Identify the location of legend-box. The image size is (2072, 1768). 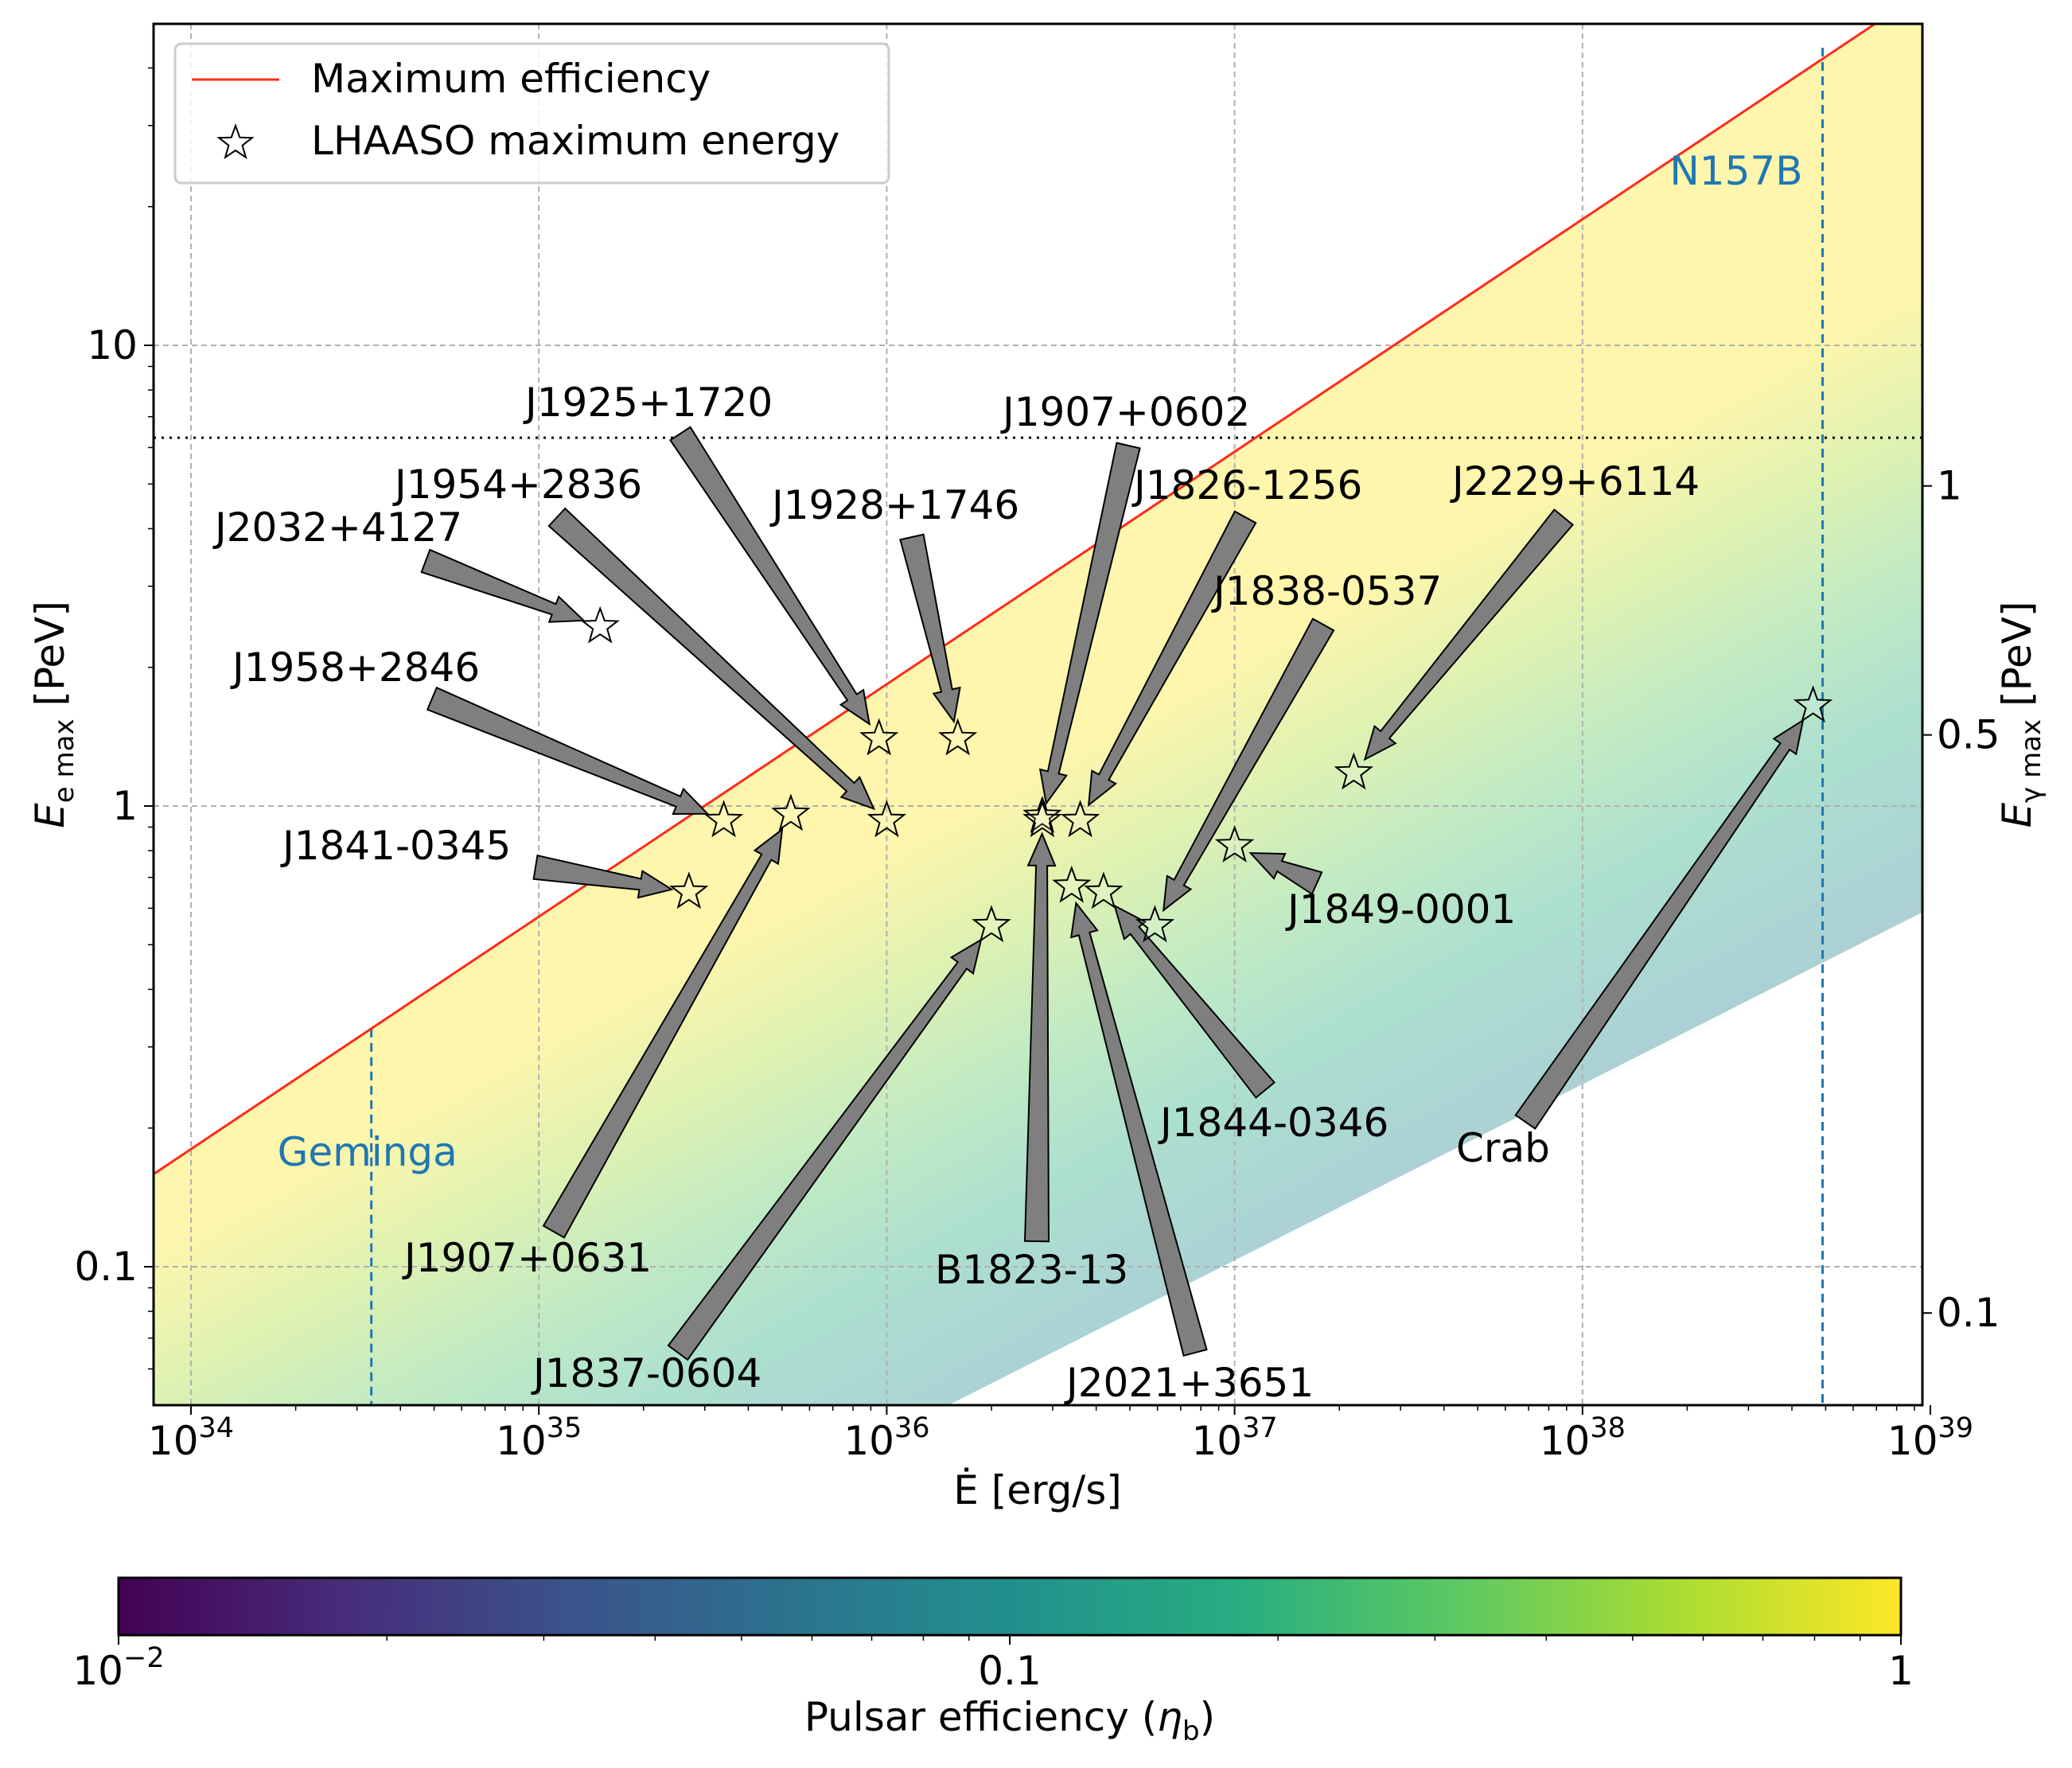
(531, 113).